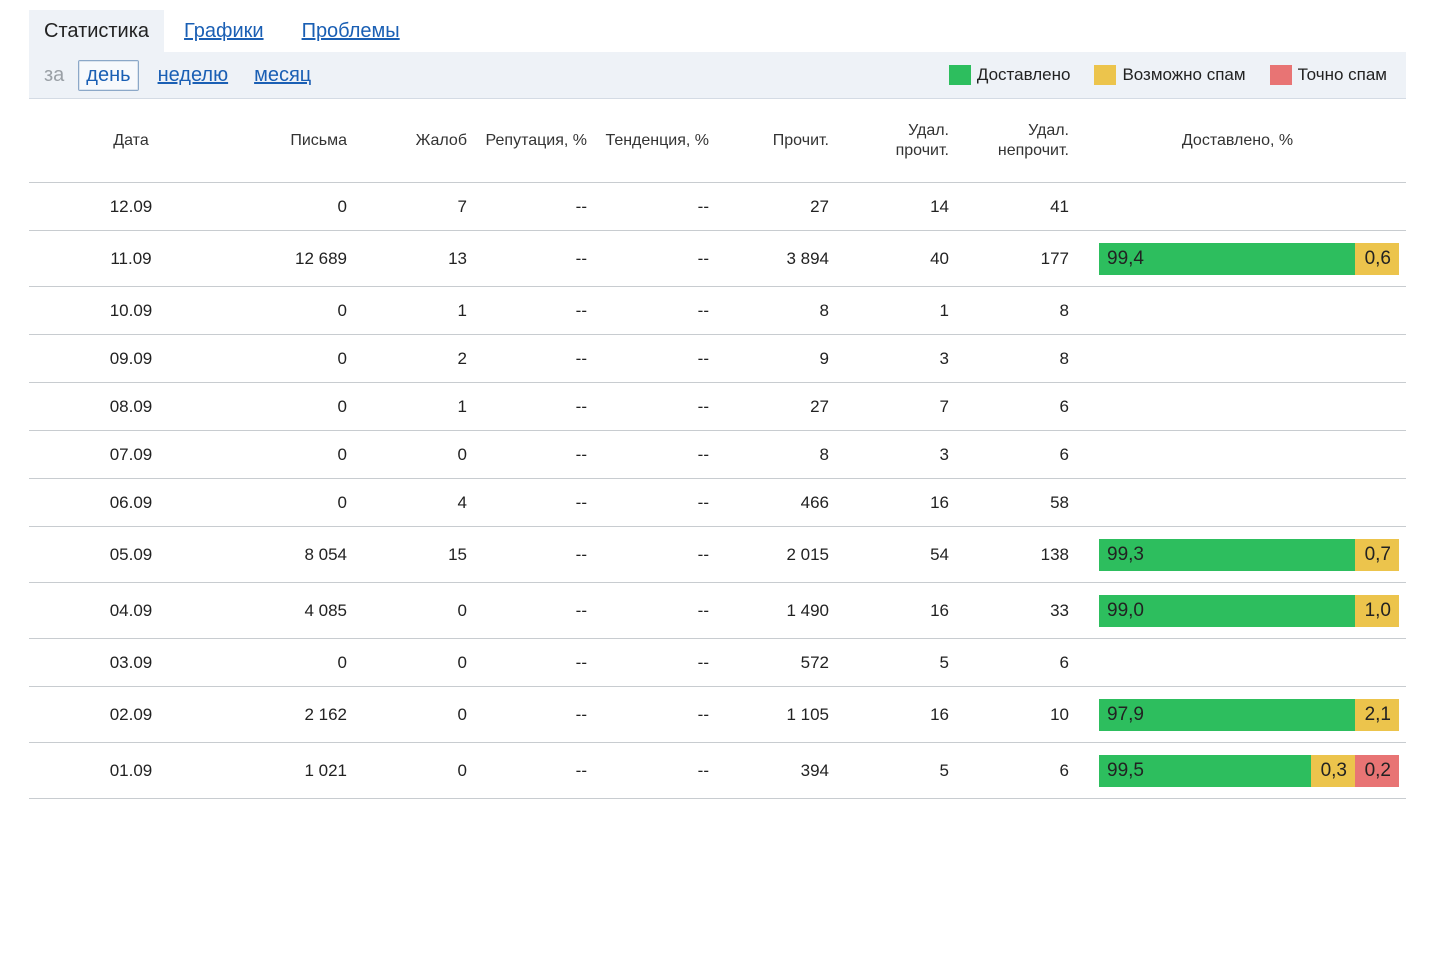  I want to click on cell-read: 1 490, so click(769, 610).